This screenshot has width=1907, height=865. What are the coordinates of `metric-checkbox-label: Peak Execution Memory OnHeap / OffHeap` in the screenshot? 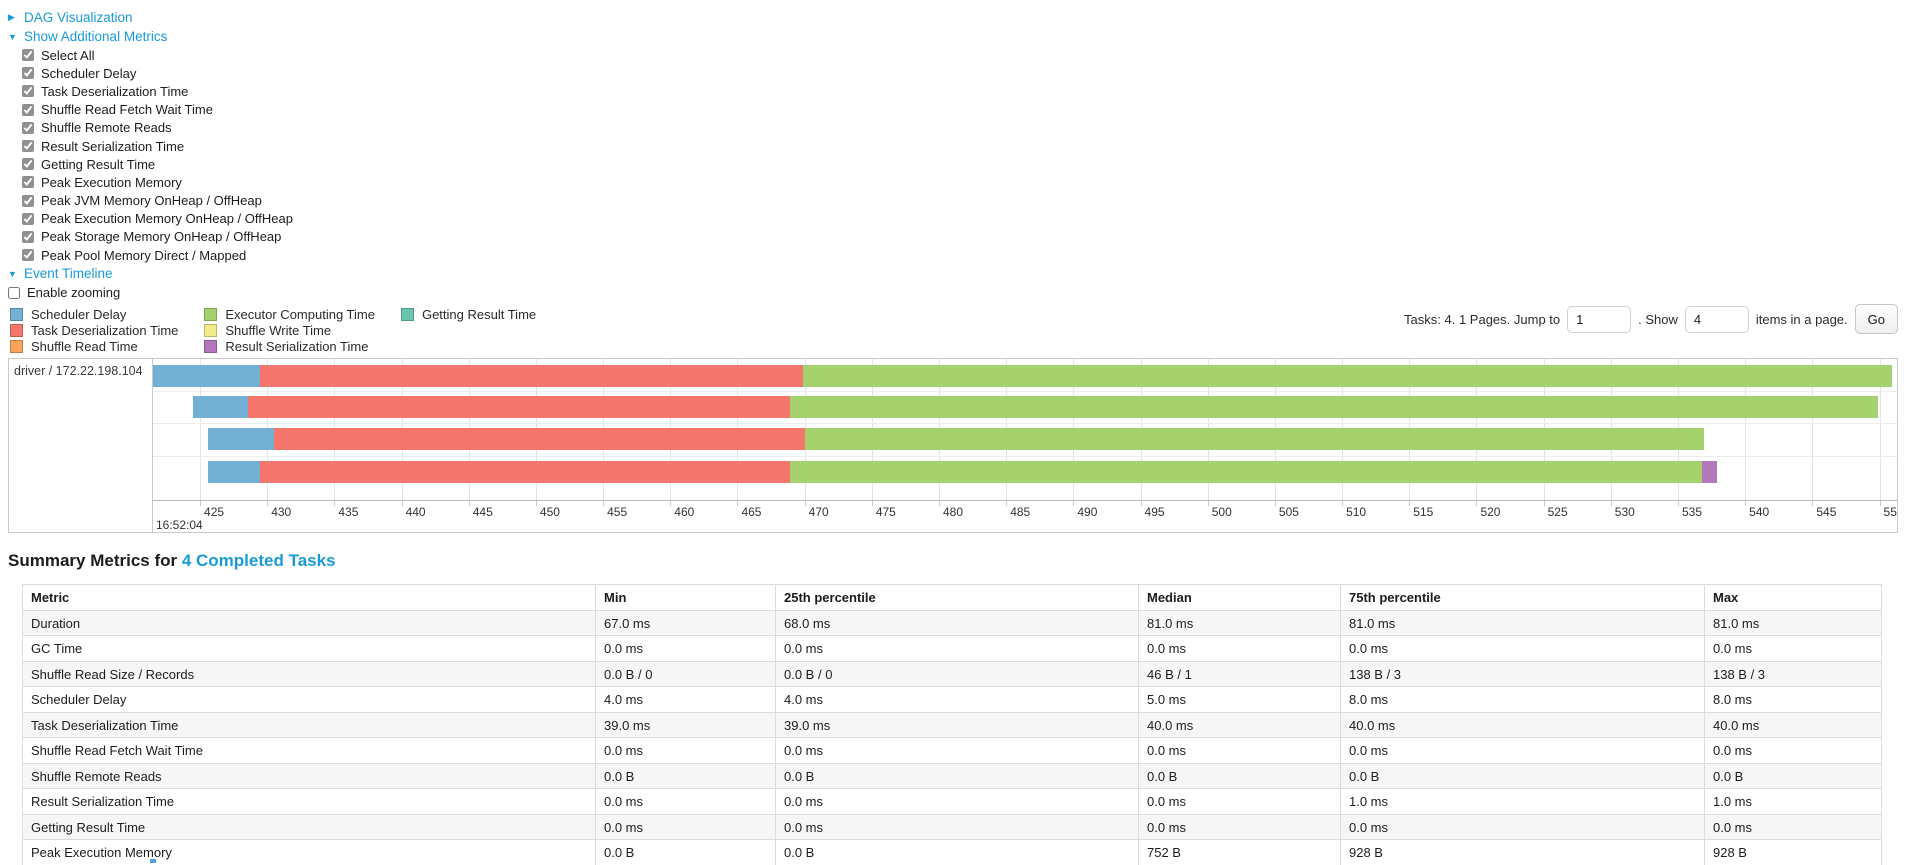 It's located at (167, 219).